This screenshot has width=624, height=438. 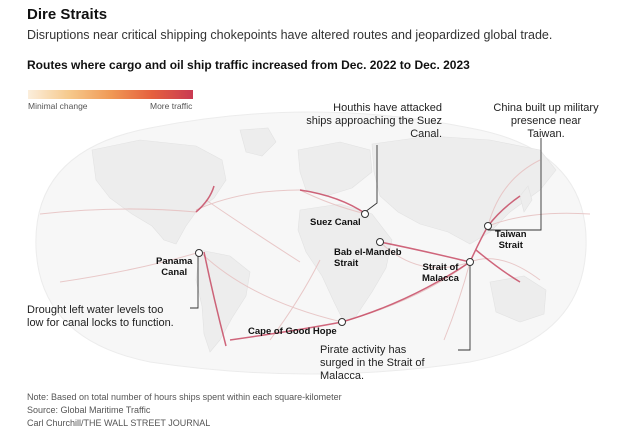 I want to click on taiwan-label-line-1: Taiwan, so click(x=511, y=234).